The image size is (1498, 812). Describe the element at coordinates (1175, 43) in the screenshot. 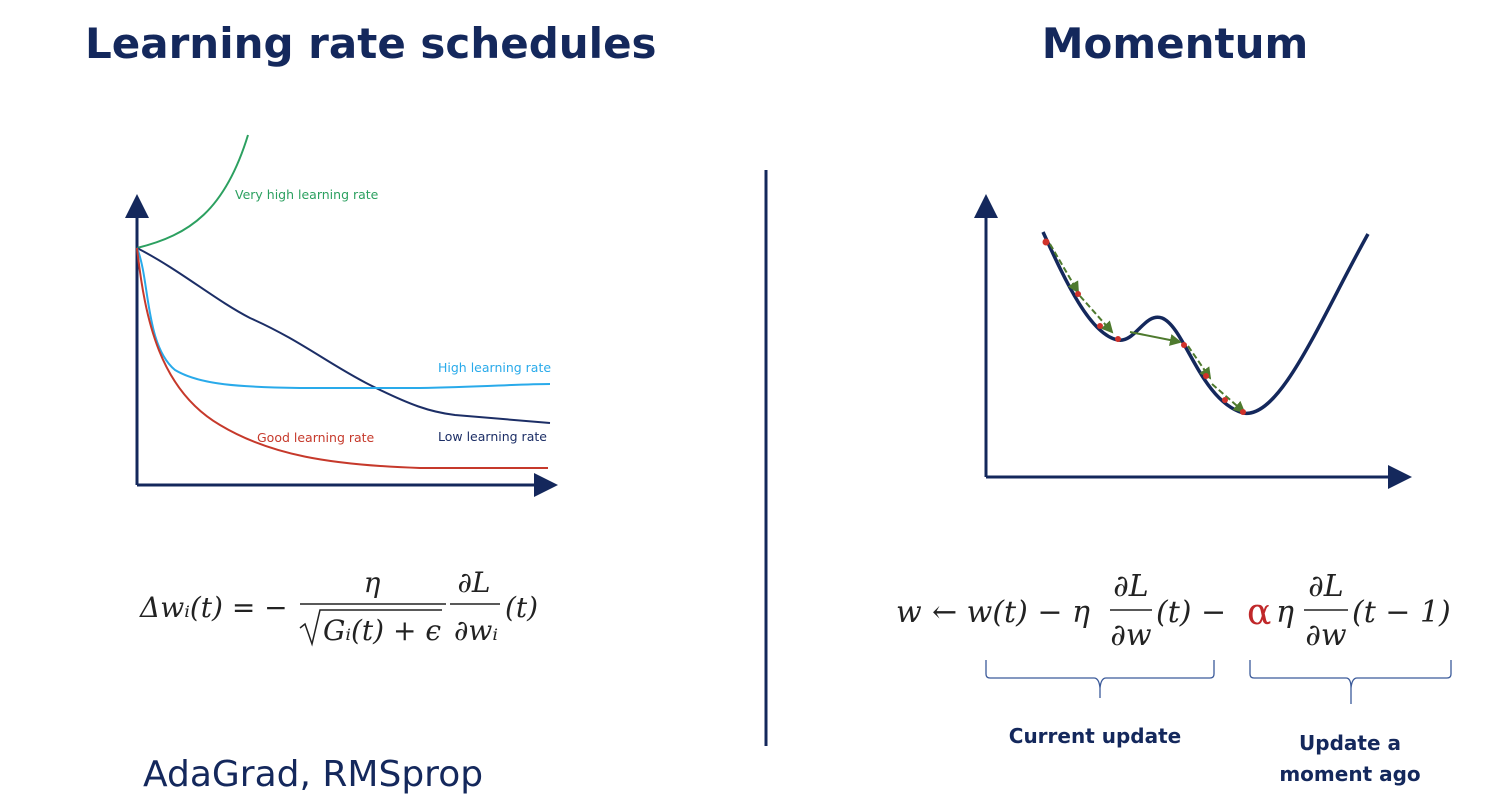

I see `right-title: Momentum` at that location.